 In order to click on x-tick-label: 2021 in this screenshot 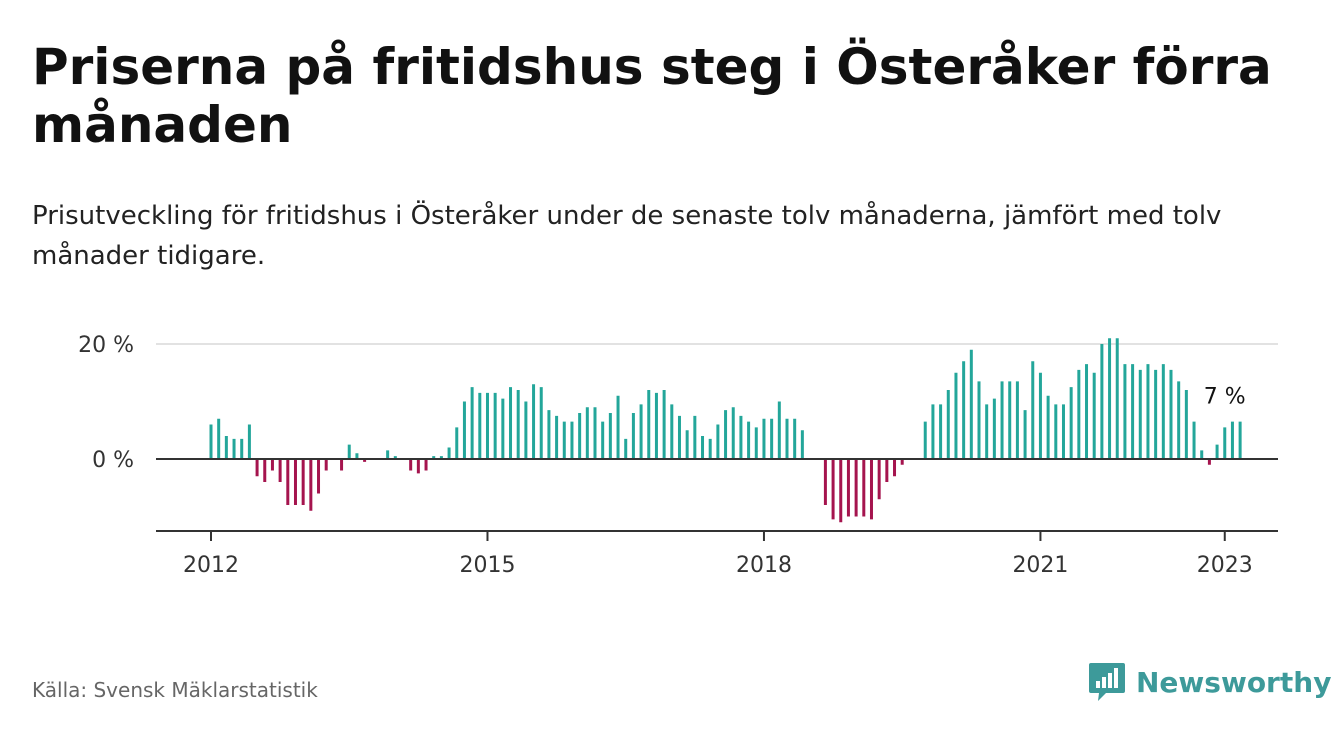, I will do `click(1040, 565)`.